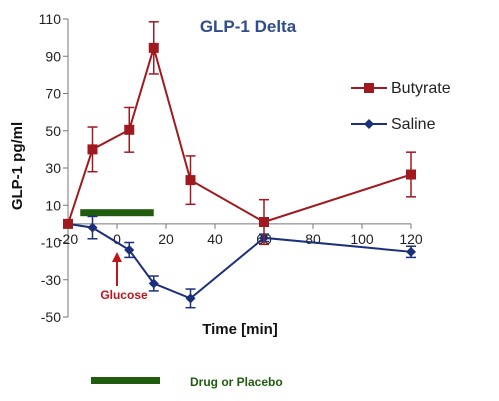 This screenshot has height=401, width=499. I want to click on y-tick-label: 70, so click(53, 94).